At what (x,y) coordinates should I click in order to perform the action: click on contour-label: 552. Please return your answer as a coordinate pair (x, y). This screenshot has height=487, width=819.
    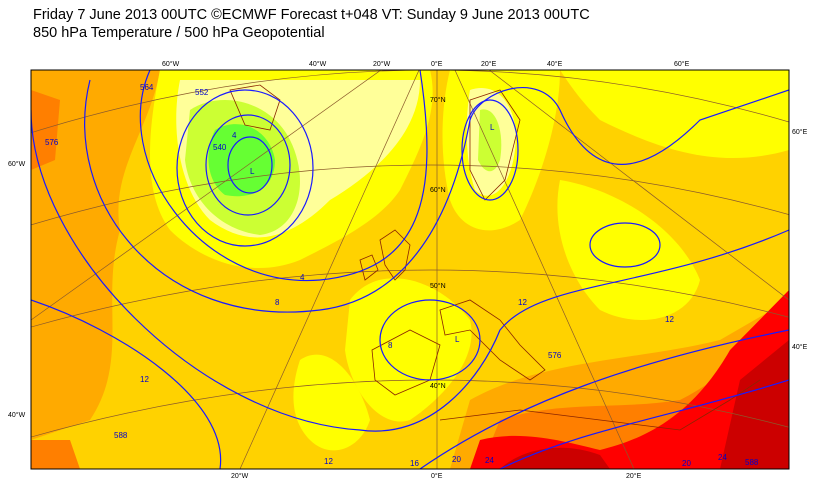
    Looking at the image, I should click on (202, 92).